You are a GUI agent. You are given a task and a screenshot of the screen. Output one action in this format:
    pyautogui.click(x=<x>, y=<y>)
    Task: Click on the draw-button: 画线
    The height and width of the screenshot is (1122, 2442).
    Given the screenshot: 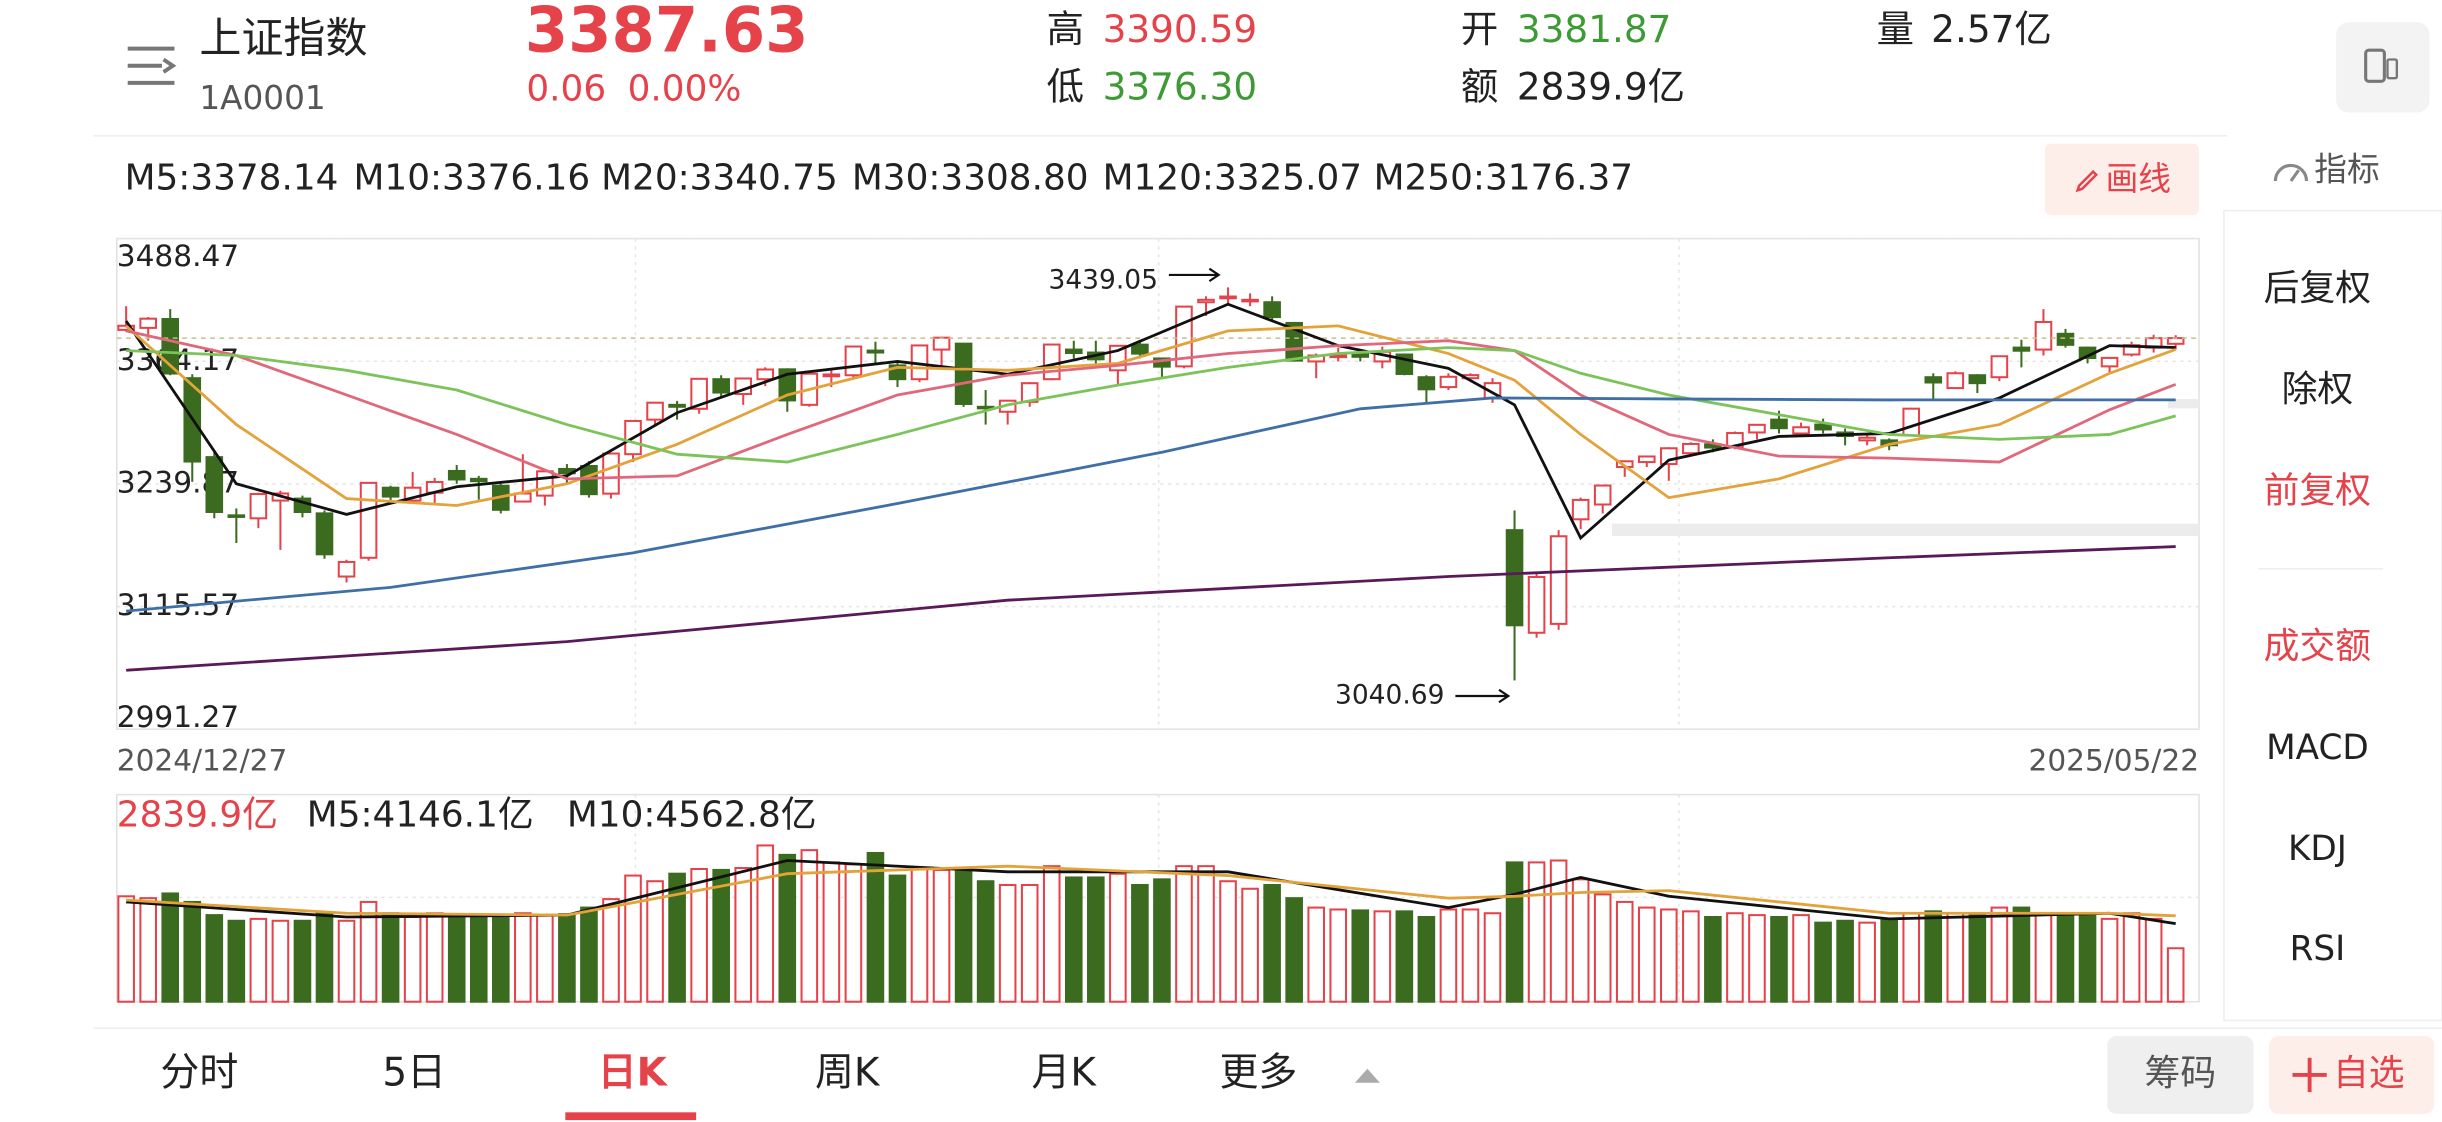 What is the action you would take?
    pyautogui.click(x=2122, y=179)
    